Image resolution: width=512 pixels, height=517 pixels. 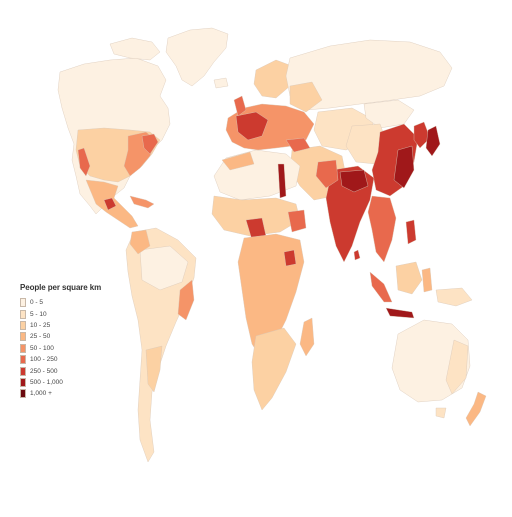 What do you see at coordinates (306, 97) in the screenshot?
I see `western-russia` at bounding box center [306, 97].